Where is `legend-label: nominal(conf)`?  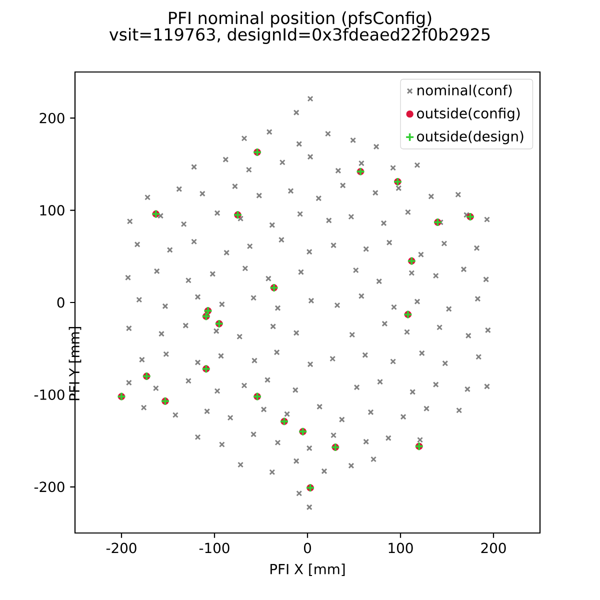 legend-label: nominal(conf) is located at coordinates (465, 91).